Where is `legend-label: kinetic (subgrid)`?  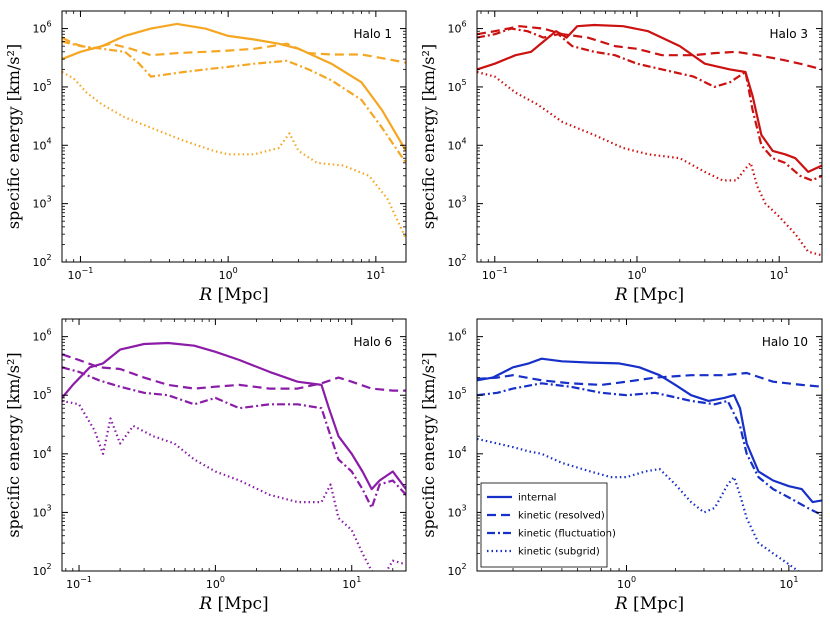 legend-label: kinetic (subgrid) is located at coordinates (559, 552).